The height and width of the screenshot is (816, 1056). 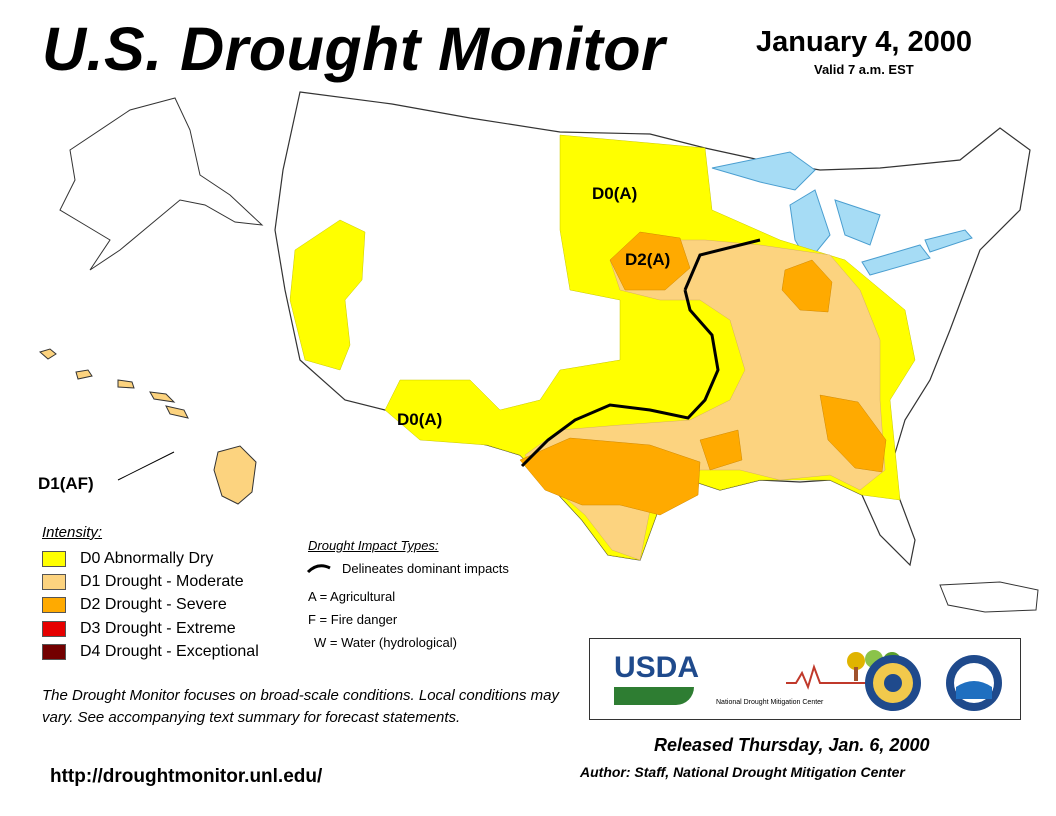 I want to click on usda-logo: USDA, so click(x=657, y=667).